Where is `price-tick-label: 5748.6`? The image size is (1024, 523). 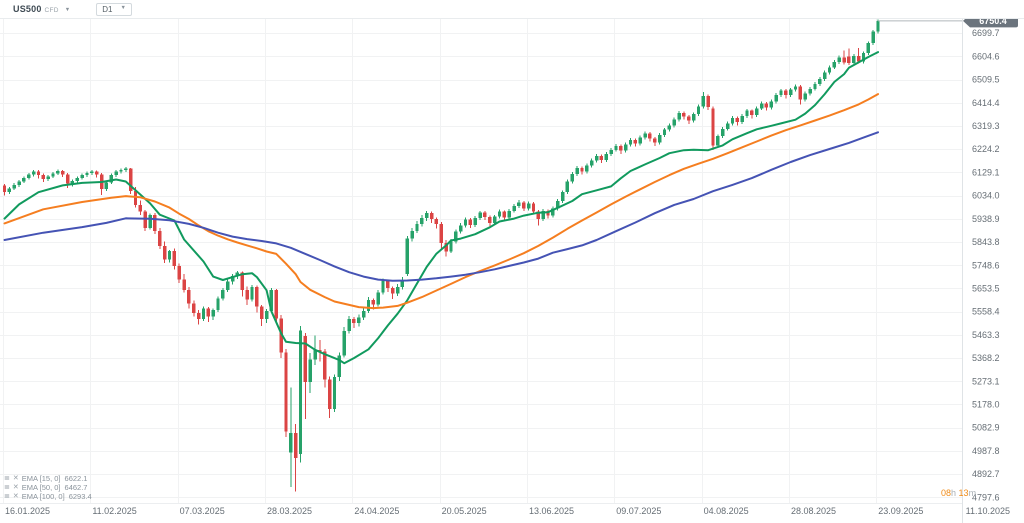 price-tick-label: 5748.6 is located at coordinates (986, 265).